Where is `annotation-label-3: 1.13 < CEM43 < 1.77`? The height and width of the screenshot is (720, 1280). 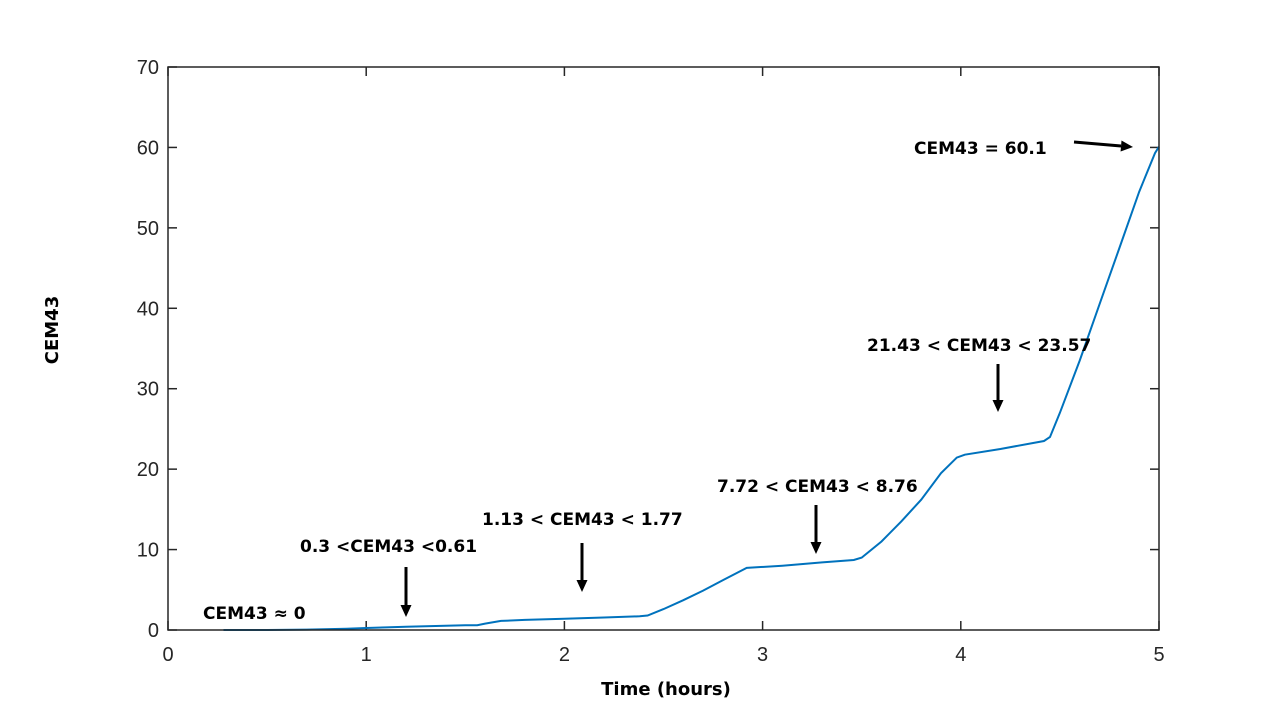
annotation-label-3: 1.13 < CEM43 < 1.77 is located at coordinates (582, 520).